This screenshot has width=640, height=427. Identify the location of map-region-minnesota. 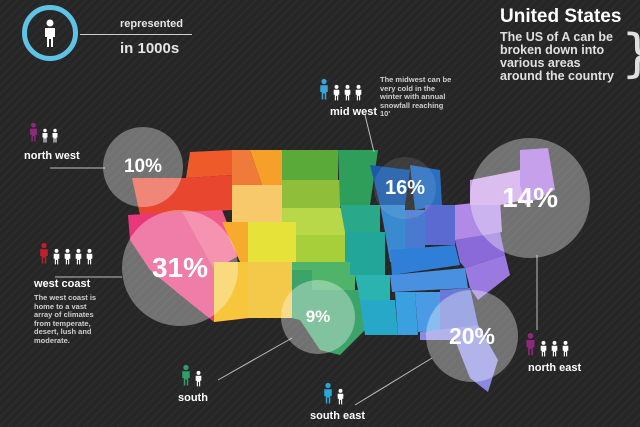
(358, 177).